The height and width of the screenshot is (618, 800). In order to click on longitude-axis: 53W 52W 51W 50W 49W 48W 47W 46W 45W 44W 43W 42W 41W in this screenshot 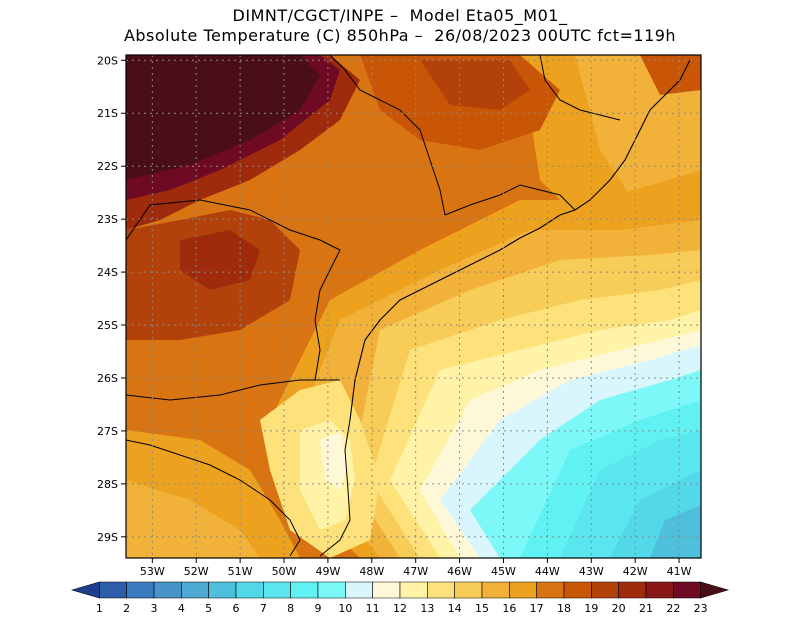, I will do `click(416, 568)`.